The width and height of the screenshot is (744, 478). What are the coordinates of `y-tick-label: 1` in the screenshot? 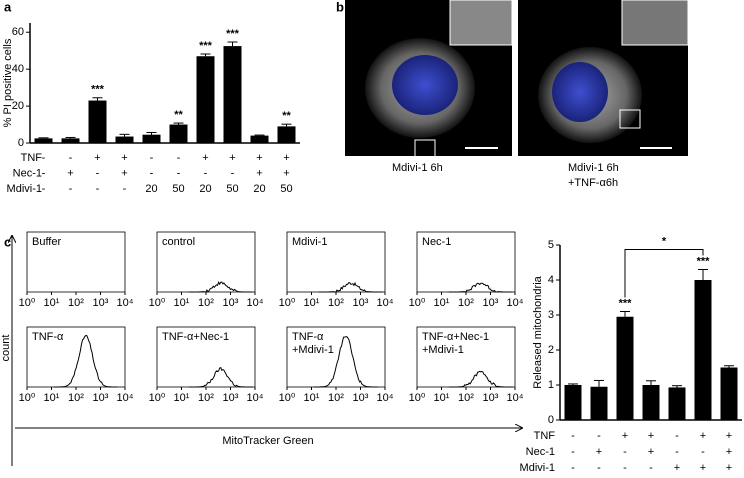 It's located at (551, 385).